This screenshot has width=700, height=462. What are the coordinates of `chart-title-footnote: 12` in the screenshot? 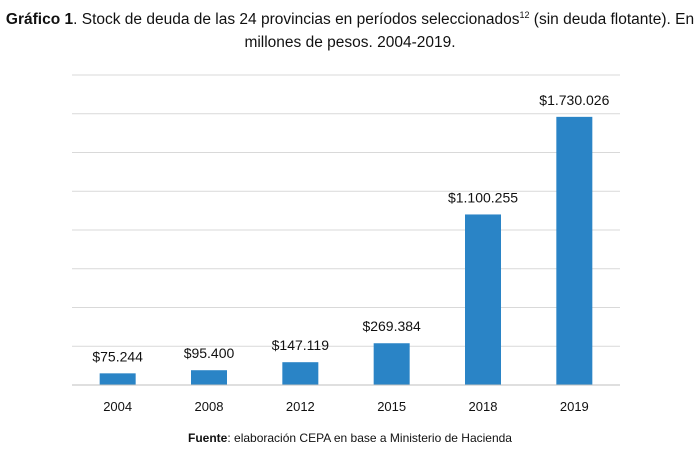 It's located at (524, 14).